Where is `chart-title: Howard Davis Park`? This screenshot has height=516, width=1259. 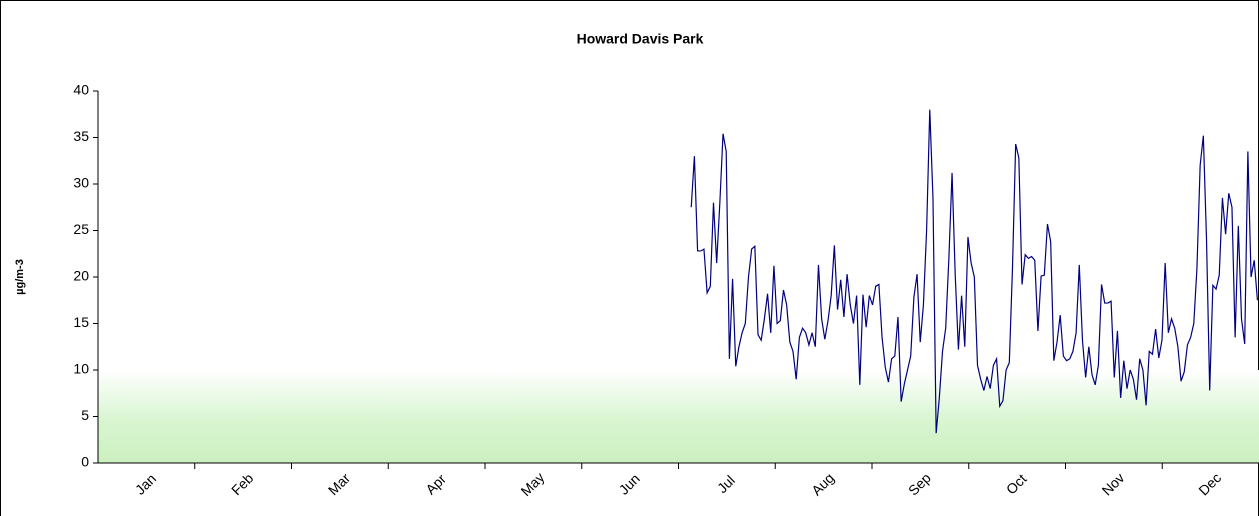 chart-title: Howard Davis Park is located at coordinates (640, 39).